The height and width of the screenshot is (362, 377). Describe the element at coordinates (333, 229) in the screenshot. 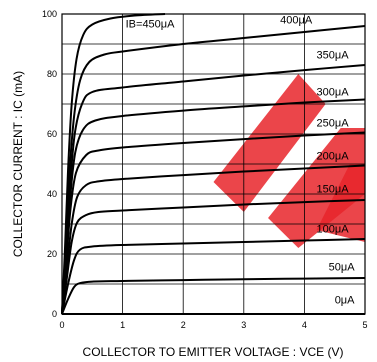

I see `curve-label: 100μA` at that location.